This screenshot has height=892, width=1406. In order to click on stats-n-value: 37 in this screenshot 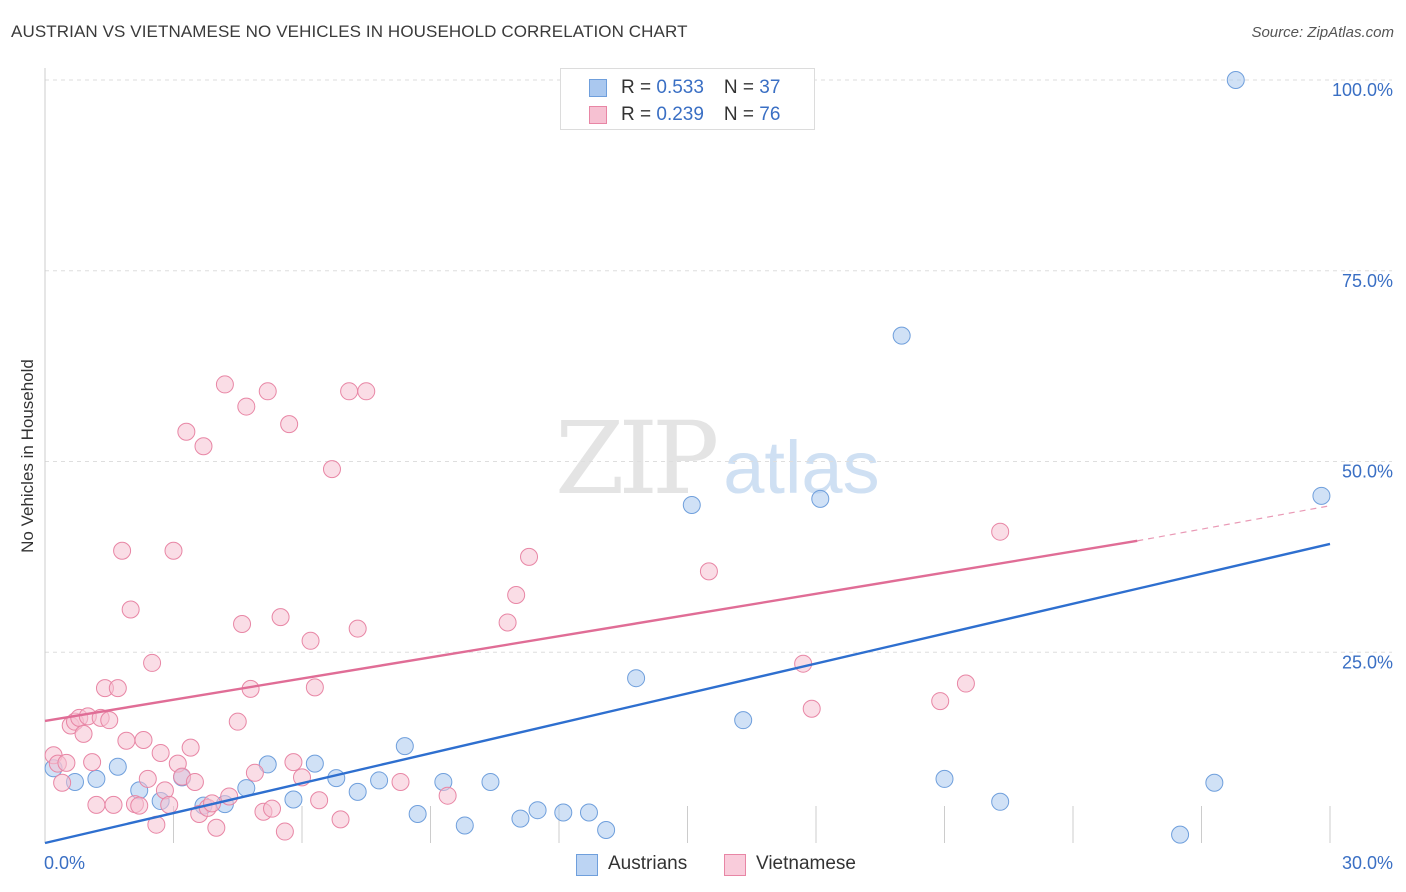, I will do `click(770, 87)`.